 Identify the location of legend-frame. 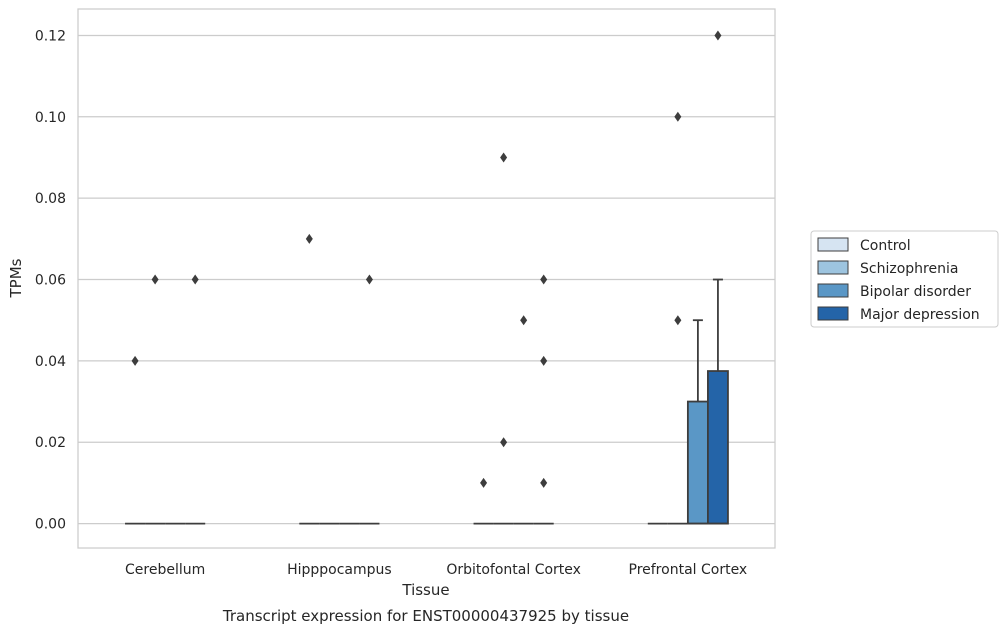
(904, 279).